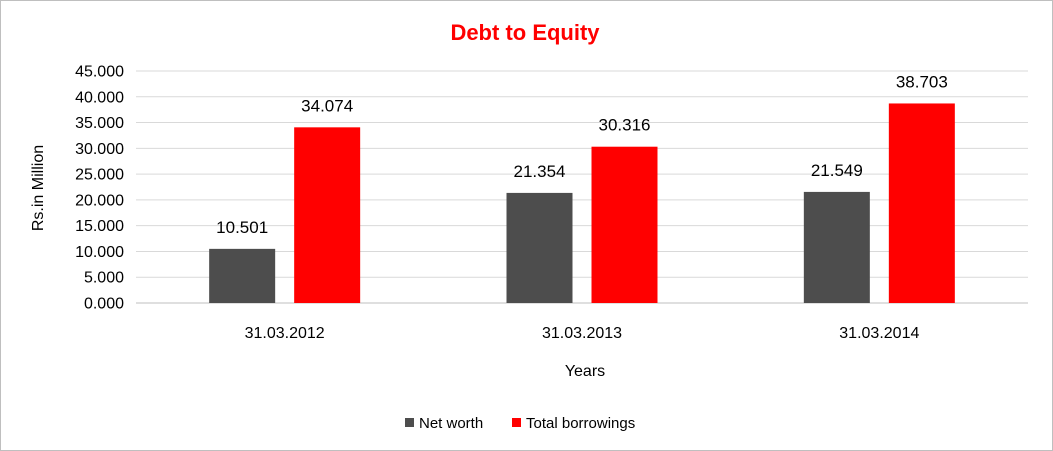  Describe the element at coordinates (99, 200) in the screenshot. I see `y-tick-label: 20.000` at that location.